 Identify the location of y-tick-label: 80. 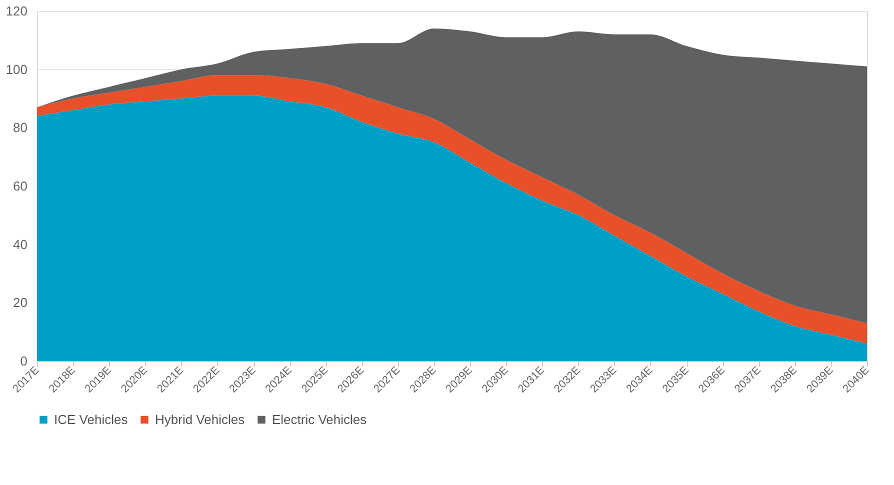
(20, 128).